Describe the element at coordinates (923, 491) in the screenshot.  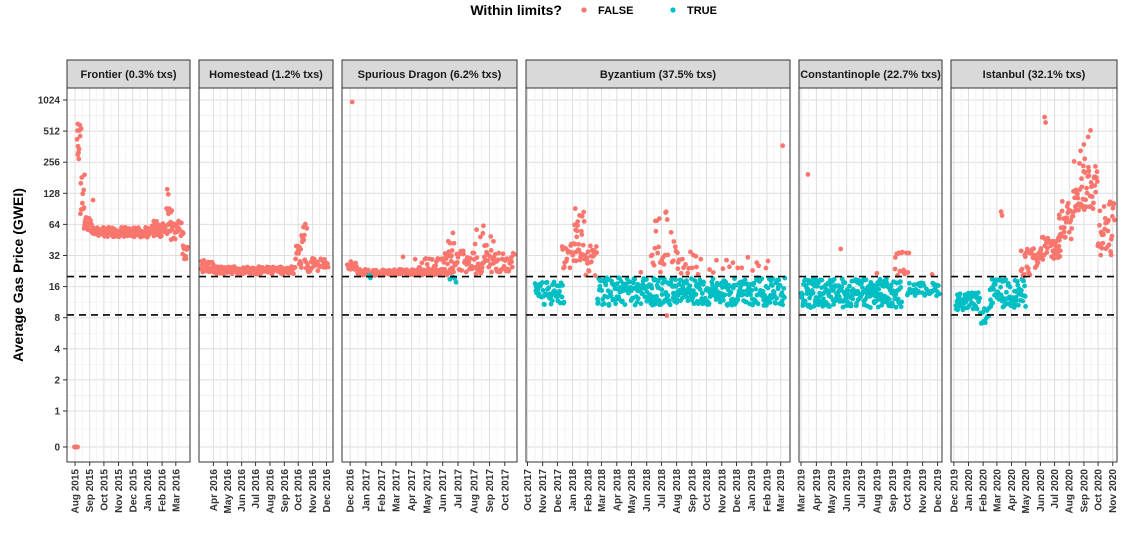
I see `x-tick-label: Nov 2019` at that location.